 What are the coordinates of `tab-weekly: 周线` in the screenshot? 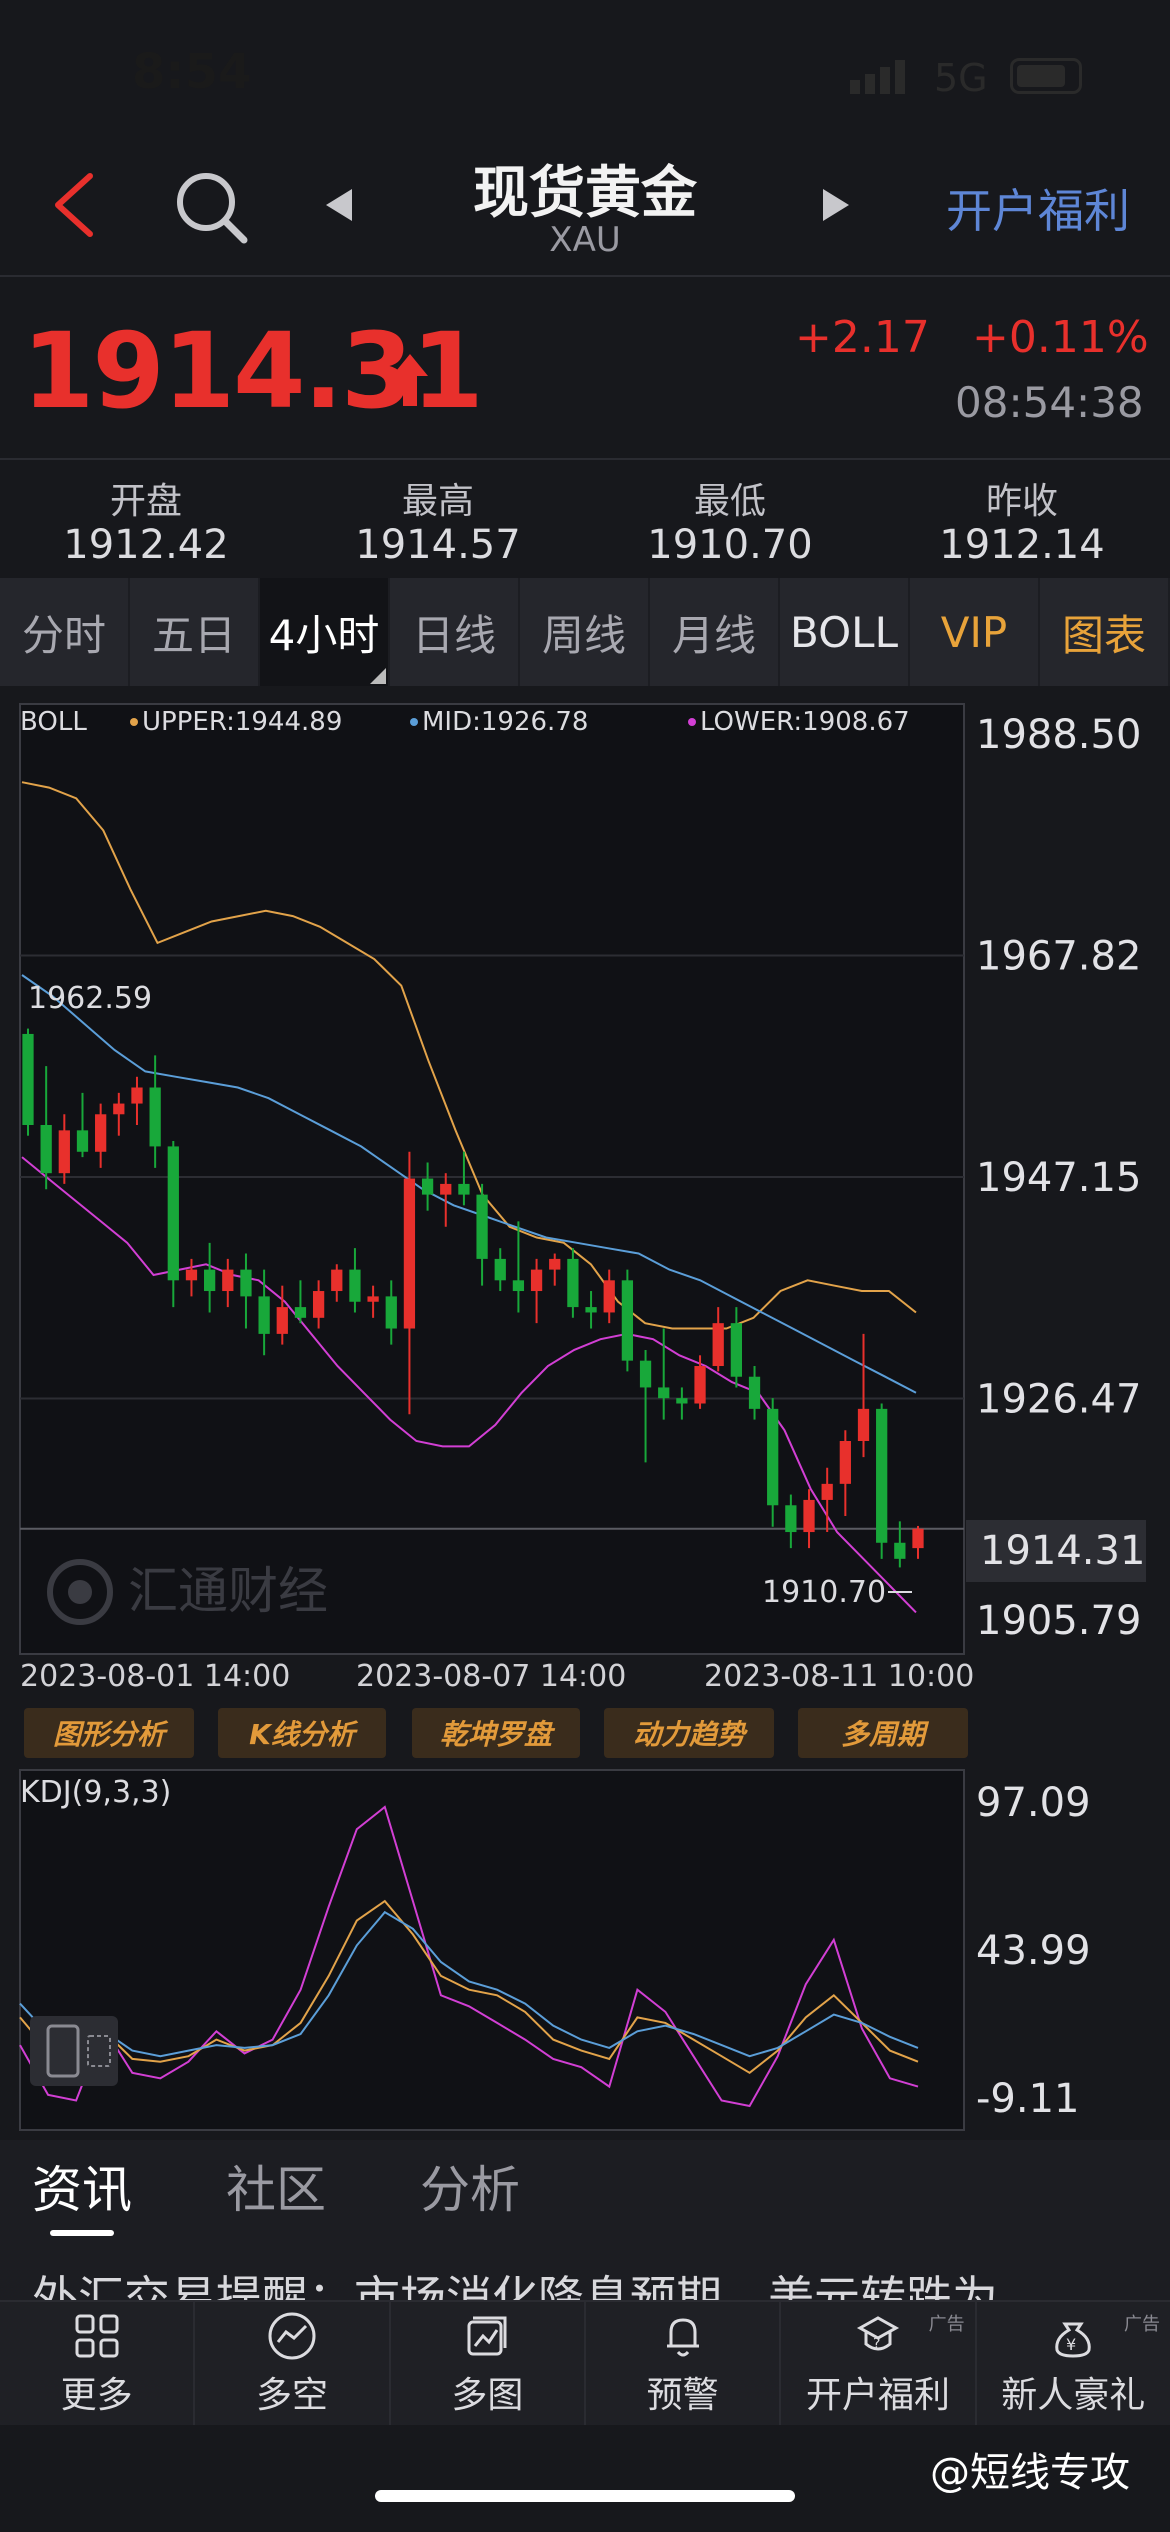 It's located at (585, 632).